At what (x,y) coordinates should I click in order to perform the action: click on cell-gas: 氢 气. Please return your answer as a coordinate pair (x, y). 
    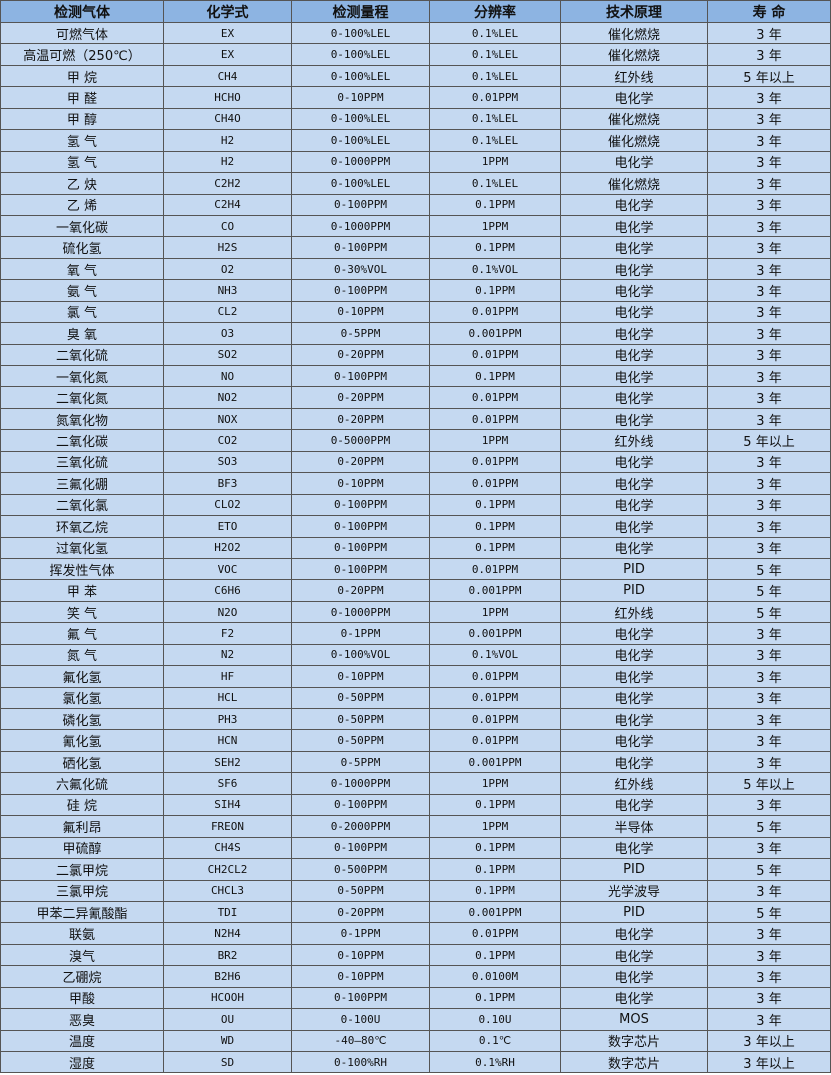
    Looking at the image, I should click on (82, 140).